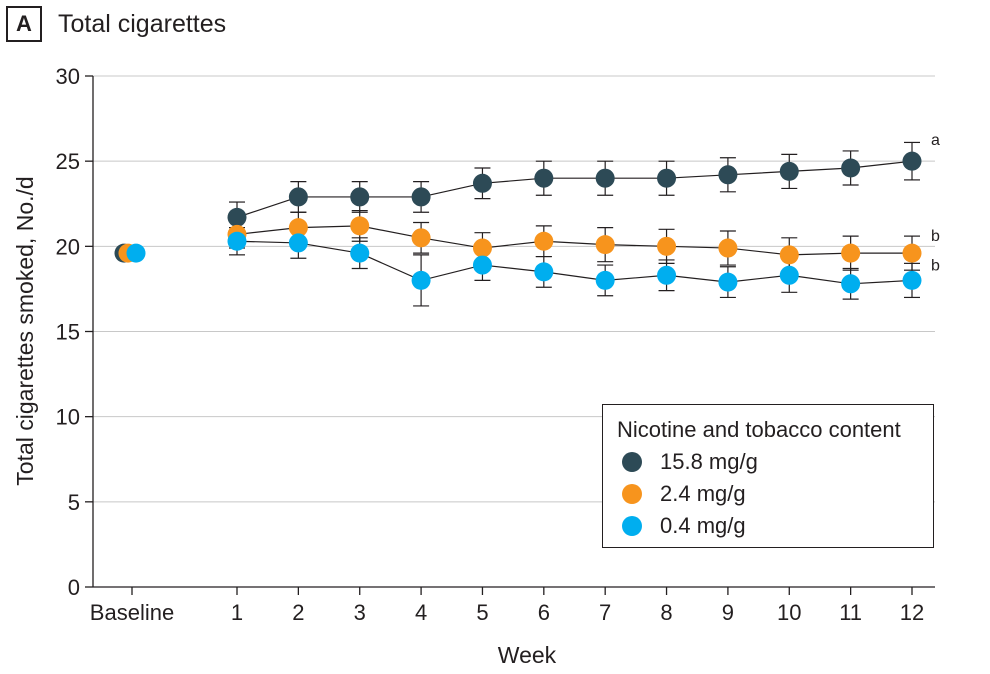  Describe the element at coordinates (132, 612) in the screenshot. I see `x-tick-label: Baseline` at that location.